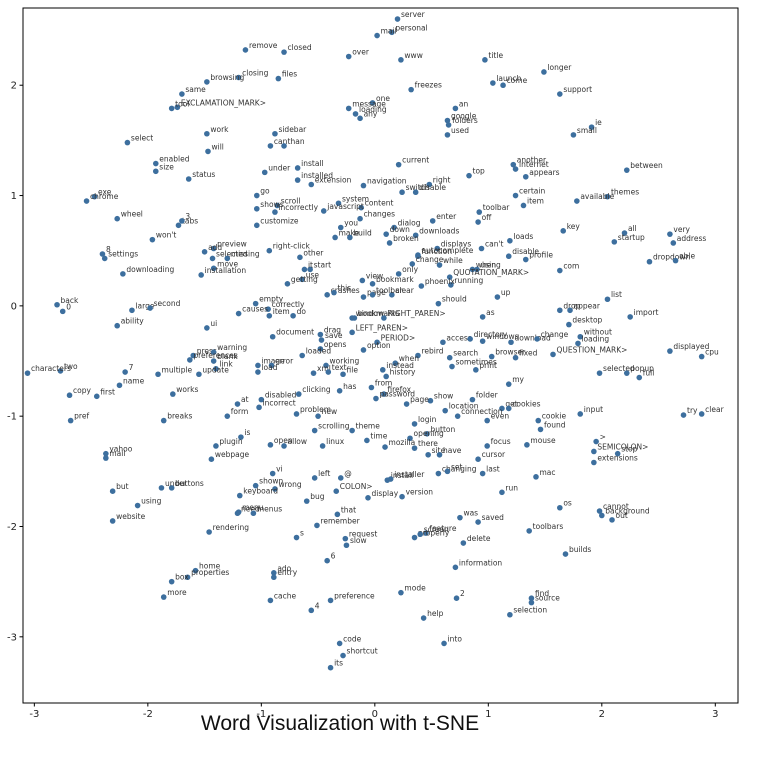  I want to click on point-label: autocomplete, so click(447, 250).